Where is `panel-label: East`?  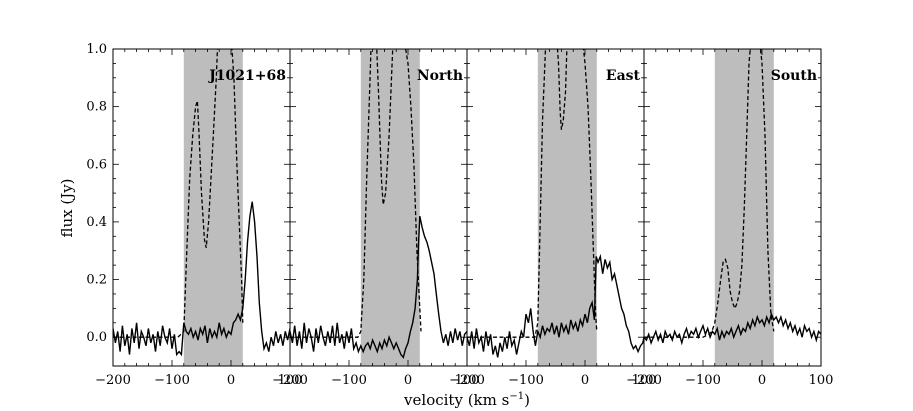 panel-label: East is located at coordinates (623, 76).